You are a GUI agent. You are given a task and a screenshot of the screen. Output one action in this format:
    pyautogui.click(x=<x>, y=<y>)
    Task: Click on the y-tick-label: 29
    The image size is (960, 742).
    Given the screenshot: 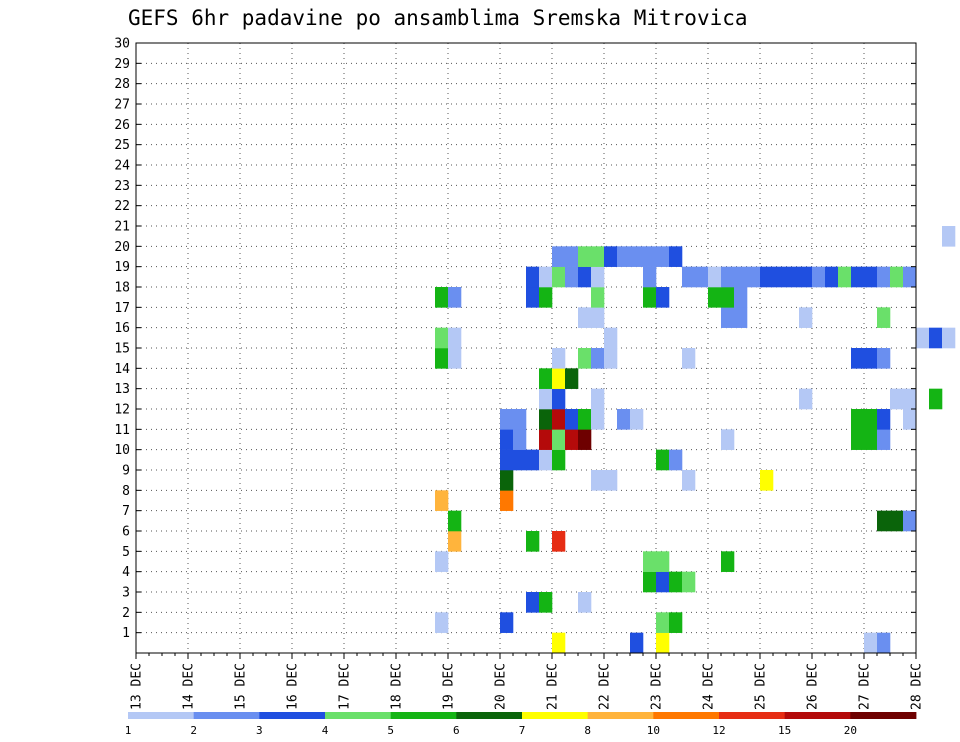 What is the action you would take?
    pyautogui.click(x=122, y=64)
    